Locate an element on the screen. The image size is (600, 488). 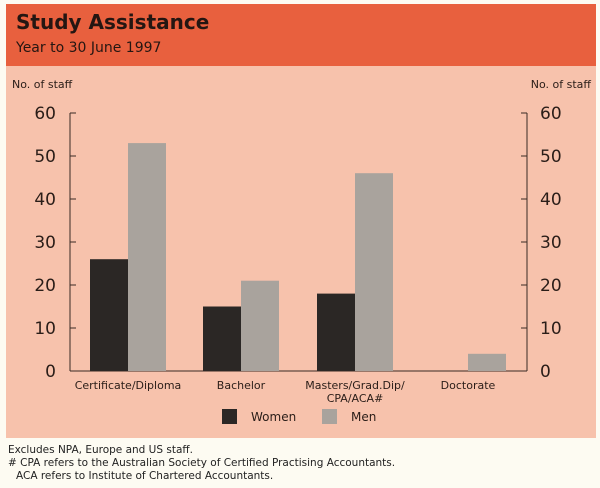
y-tick-label-left: 0 is located at coordinates (50, 372).